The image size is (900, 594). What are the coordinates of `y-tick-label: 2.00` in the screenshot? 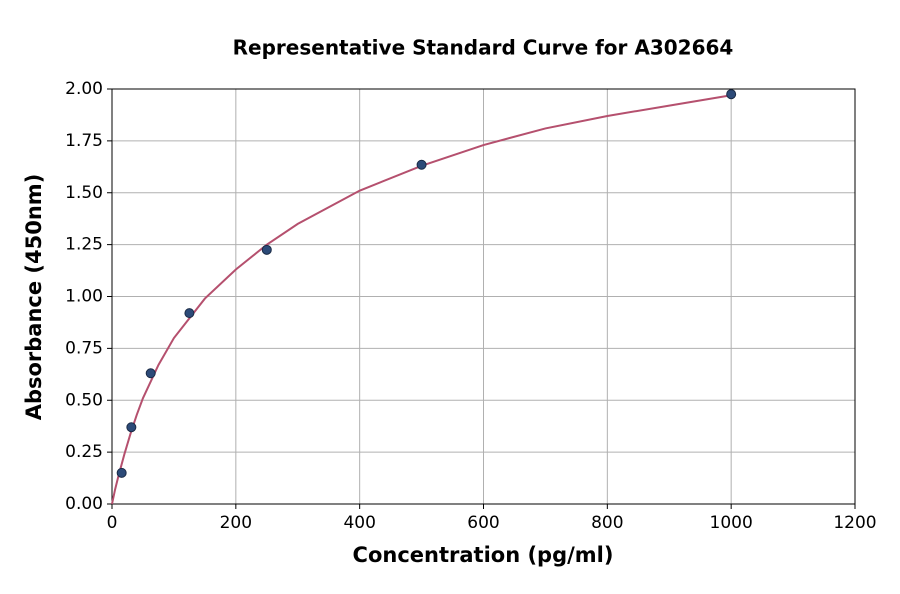 It's located at (84, 89).